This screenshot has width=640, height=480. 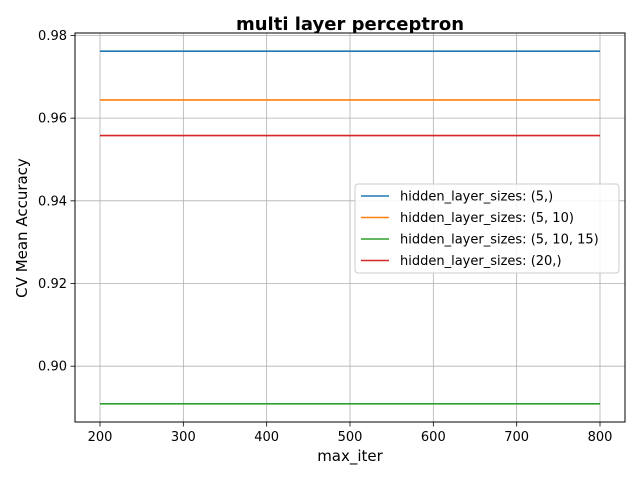 What do you see at coordinates (499, 240) in the screenshot?
I see `legend-label-3: hidden_layer_sizes: (5, 10, 15)` at bounding box center [499, 240].